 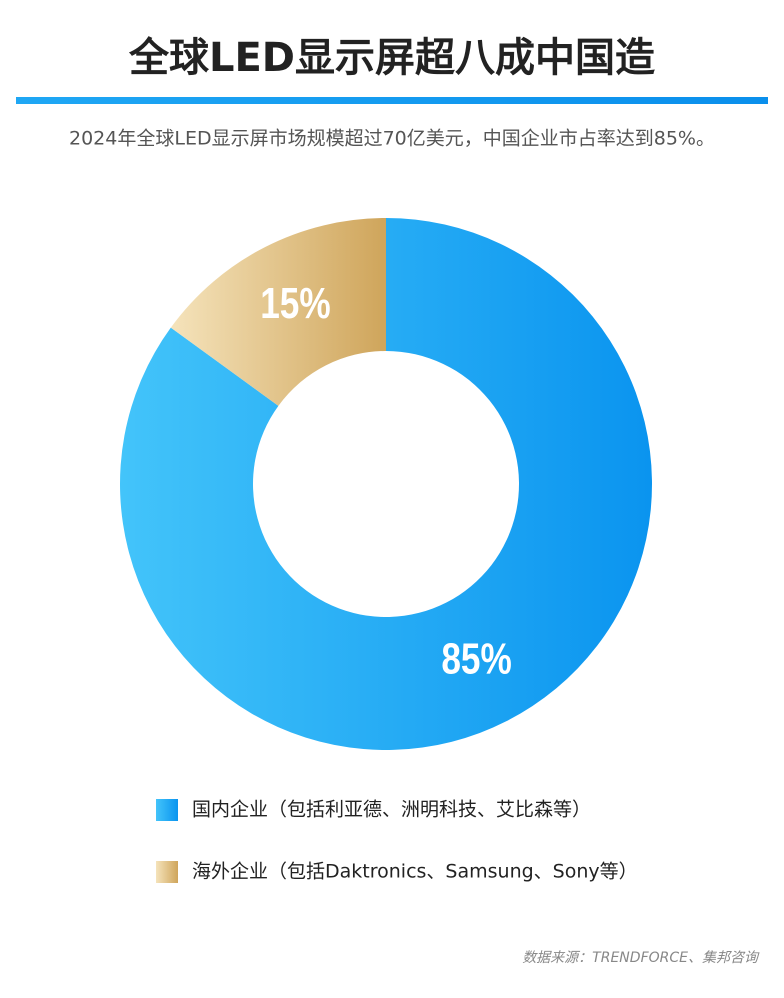 What do you see at coordinates (641, 958) in the screenshot?
I see `source: 数据来源：TRENDFORCE、集邦咨询` at bounding box center [641, 958].